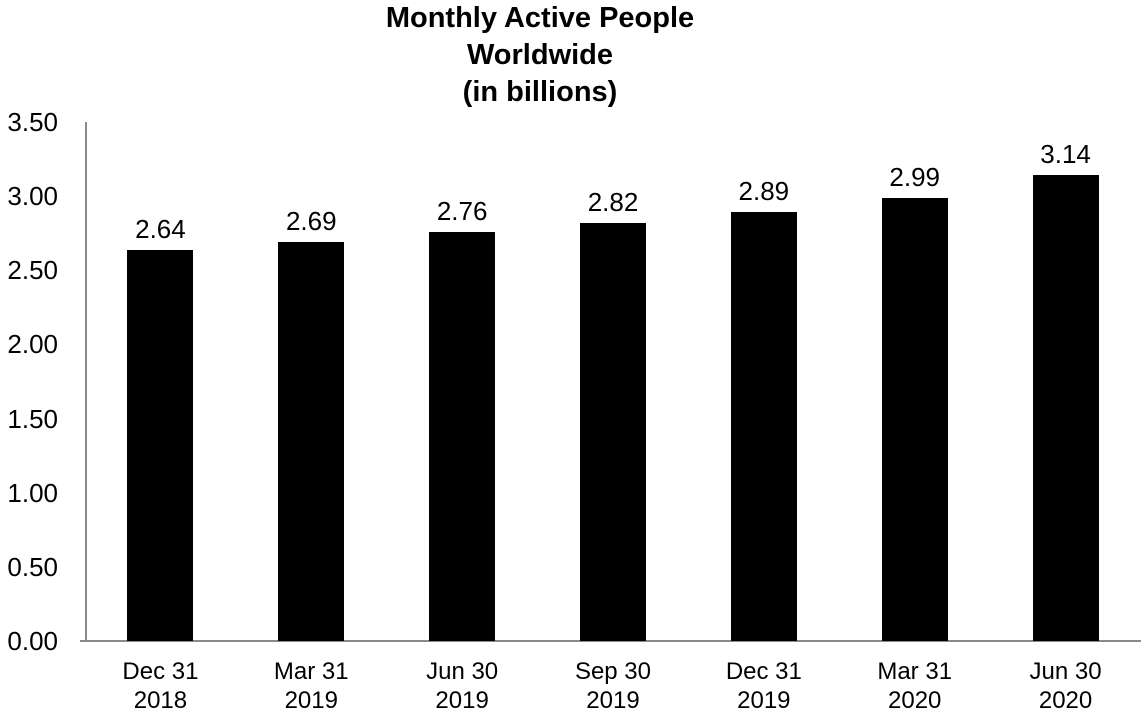 This screenshot has height=721, width=1148. Describe the element at coordinates (1065, 686) in the screenshot. I see `x-category-label: Jun 30 2020` at that location.